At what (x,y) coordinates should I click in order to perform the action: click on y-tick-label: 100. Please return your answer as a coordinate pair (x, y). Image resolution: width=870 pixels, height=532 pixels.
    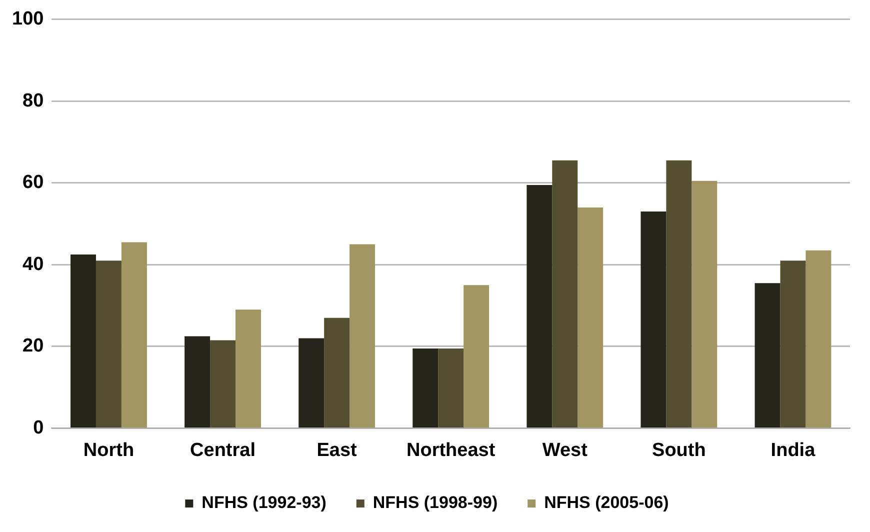
    Looking at the image, I should click on (28, 19).